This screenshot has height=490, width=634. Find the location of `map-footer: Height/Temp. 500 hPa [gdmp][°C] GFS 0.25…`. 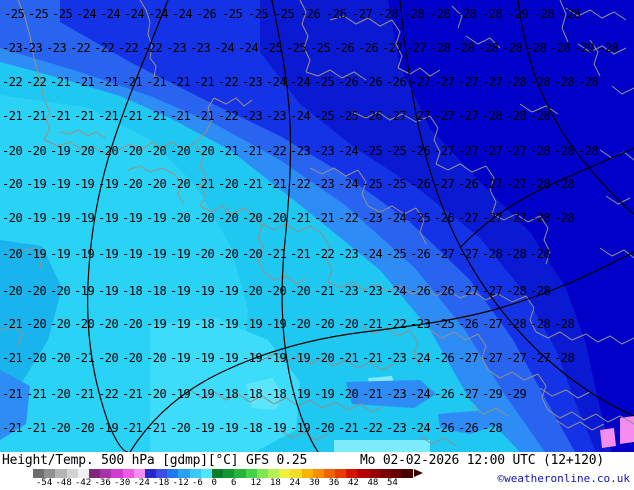

map-footer: Height/Temp. 500 hPa [gdmp][°C] GFS 0.25… is located at coordinates (317, 471).